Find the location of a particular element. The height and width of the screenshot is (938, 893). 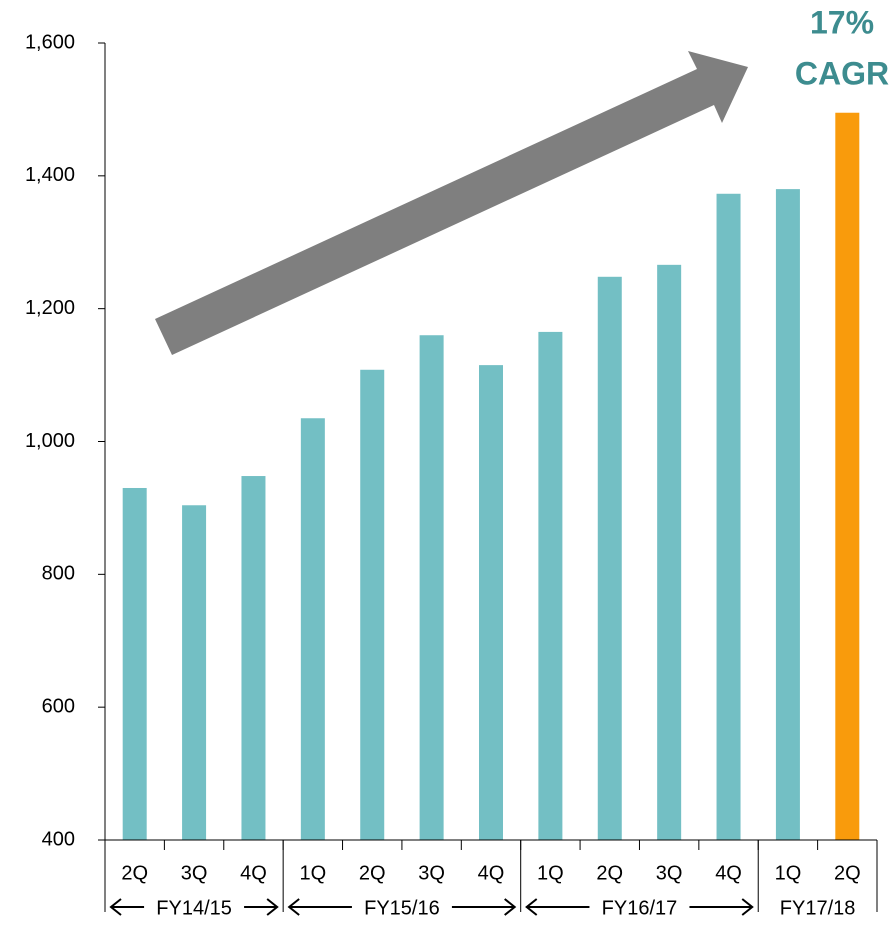

y-tick-label: 1,600 is located at coordinates (50, 42).